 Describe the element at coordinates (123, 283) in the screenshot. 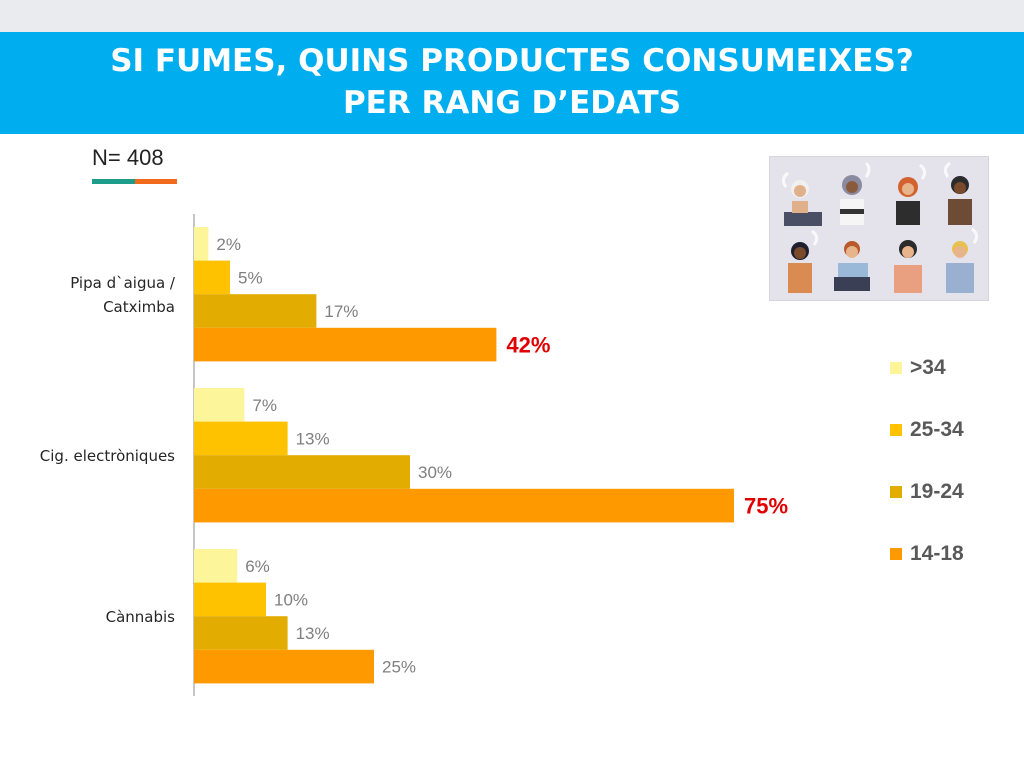

I see `category-label-1-line-1: Pipa d`aigua /` at that location.